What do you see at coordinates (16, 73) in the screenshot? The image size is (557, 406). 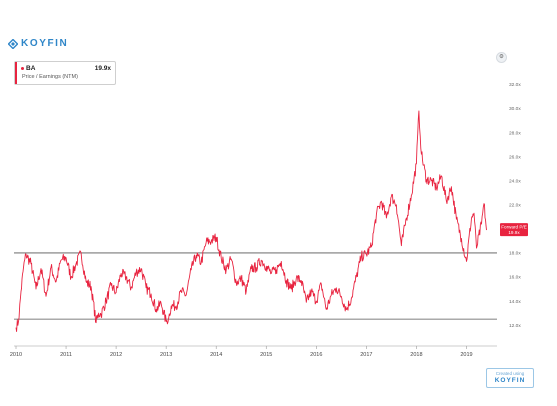 I see `legend-color-bar` at bounding box center [16, 73].